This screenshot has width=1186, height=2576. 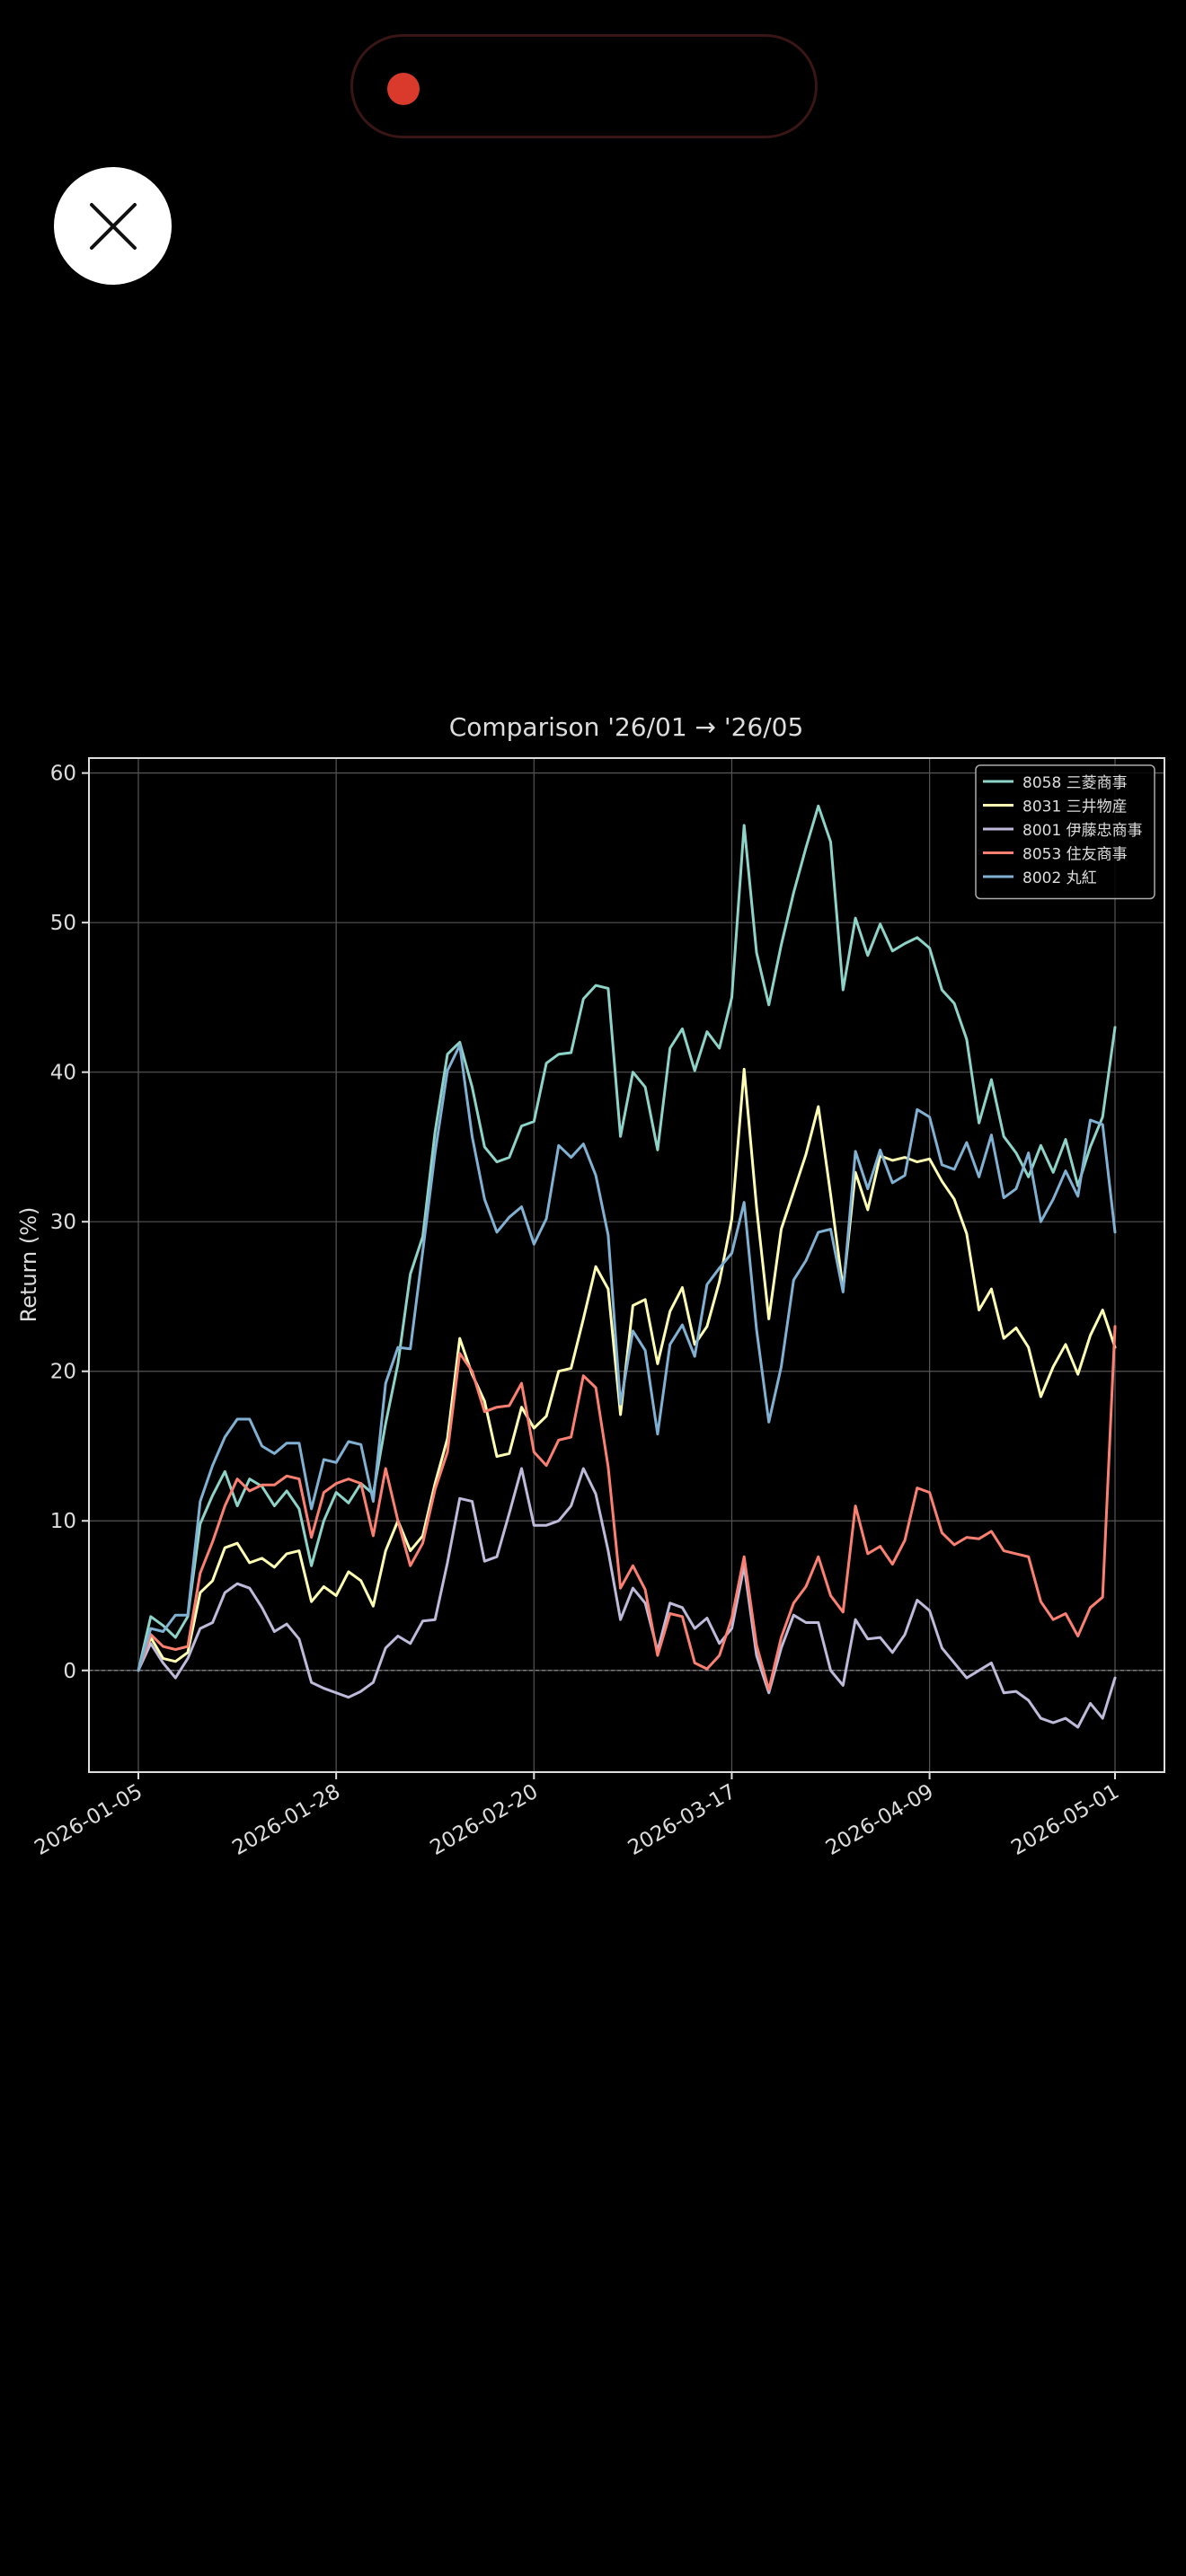 I want to click on close-button, so click(x=113, y=226).